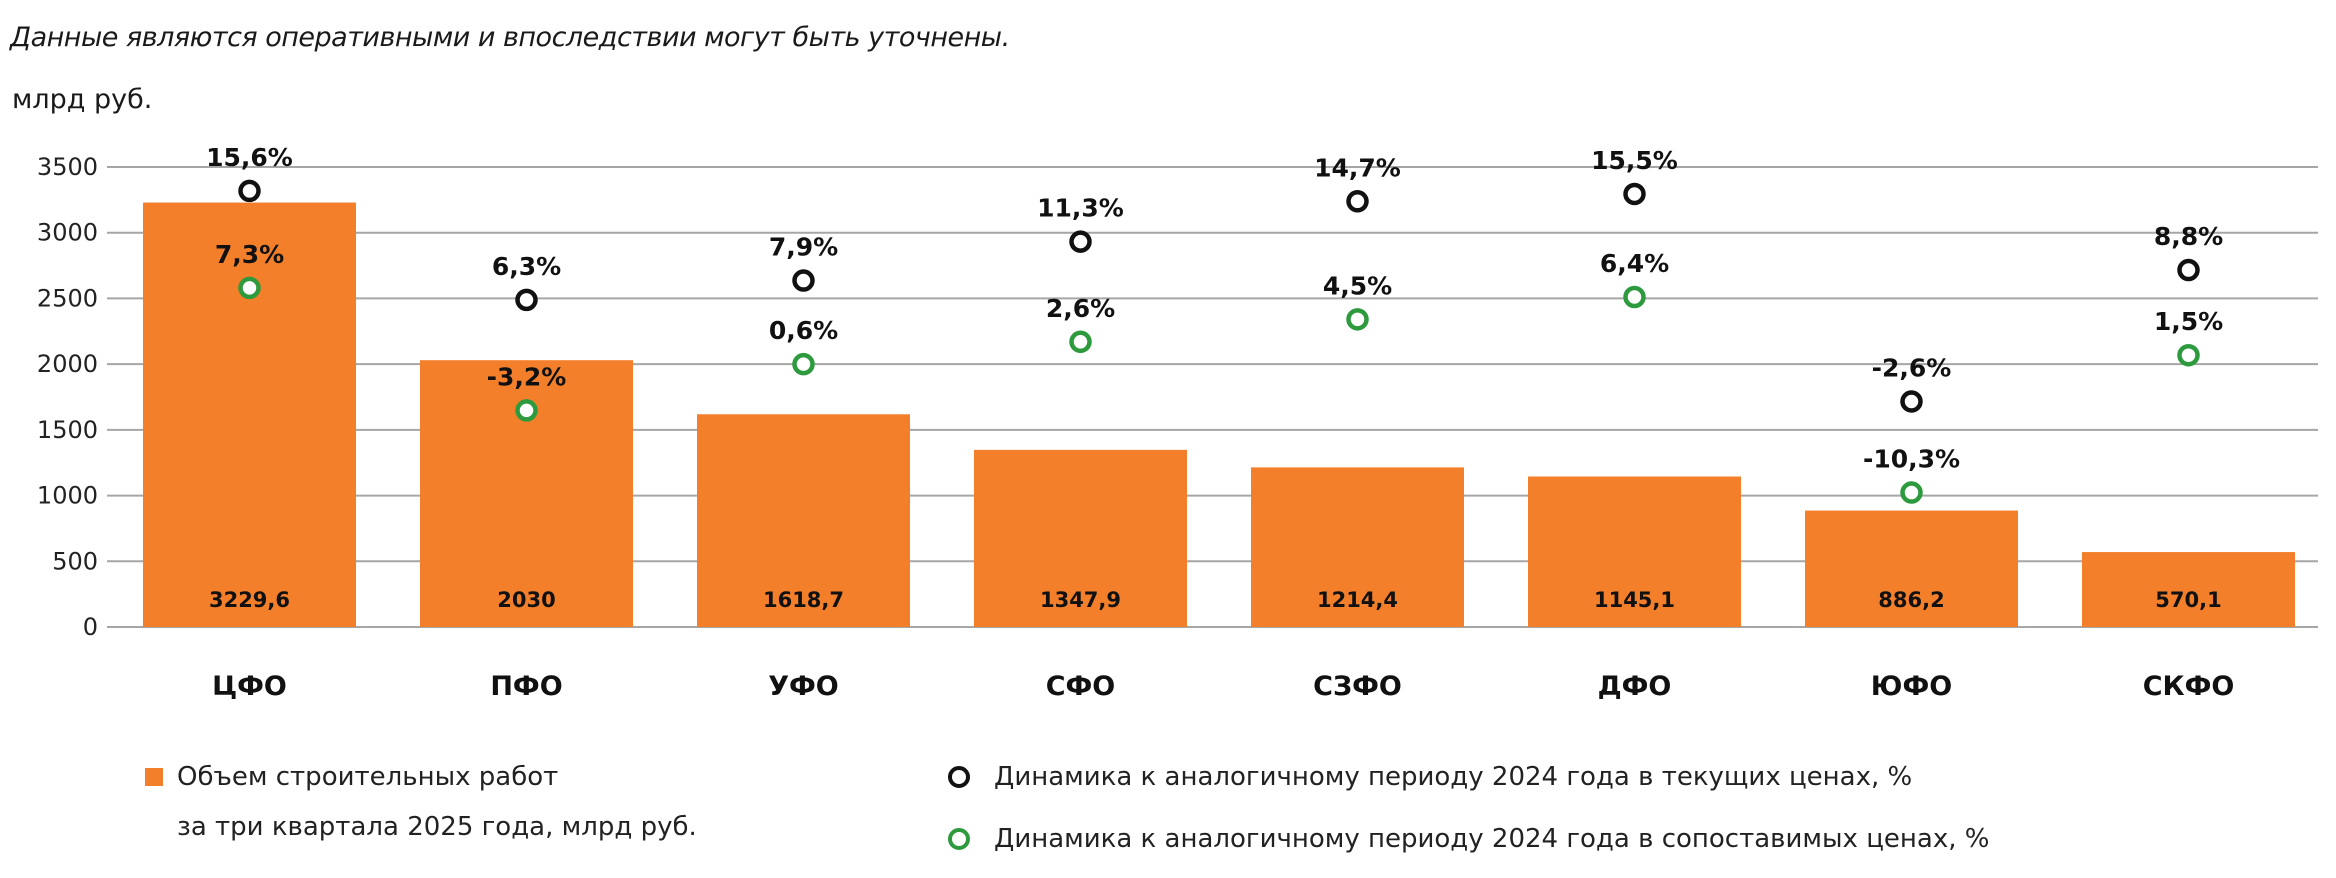 The height and width of the screenshot is (878, 2336). What do you see at coordinates (1357, 285) in the screenshot?
I see `comparable-price-label: 4,5%` at bounding box center [1357, 285].